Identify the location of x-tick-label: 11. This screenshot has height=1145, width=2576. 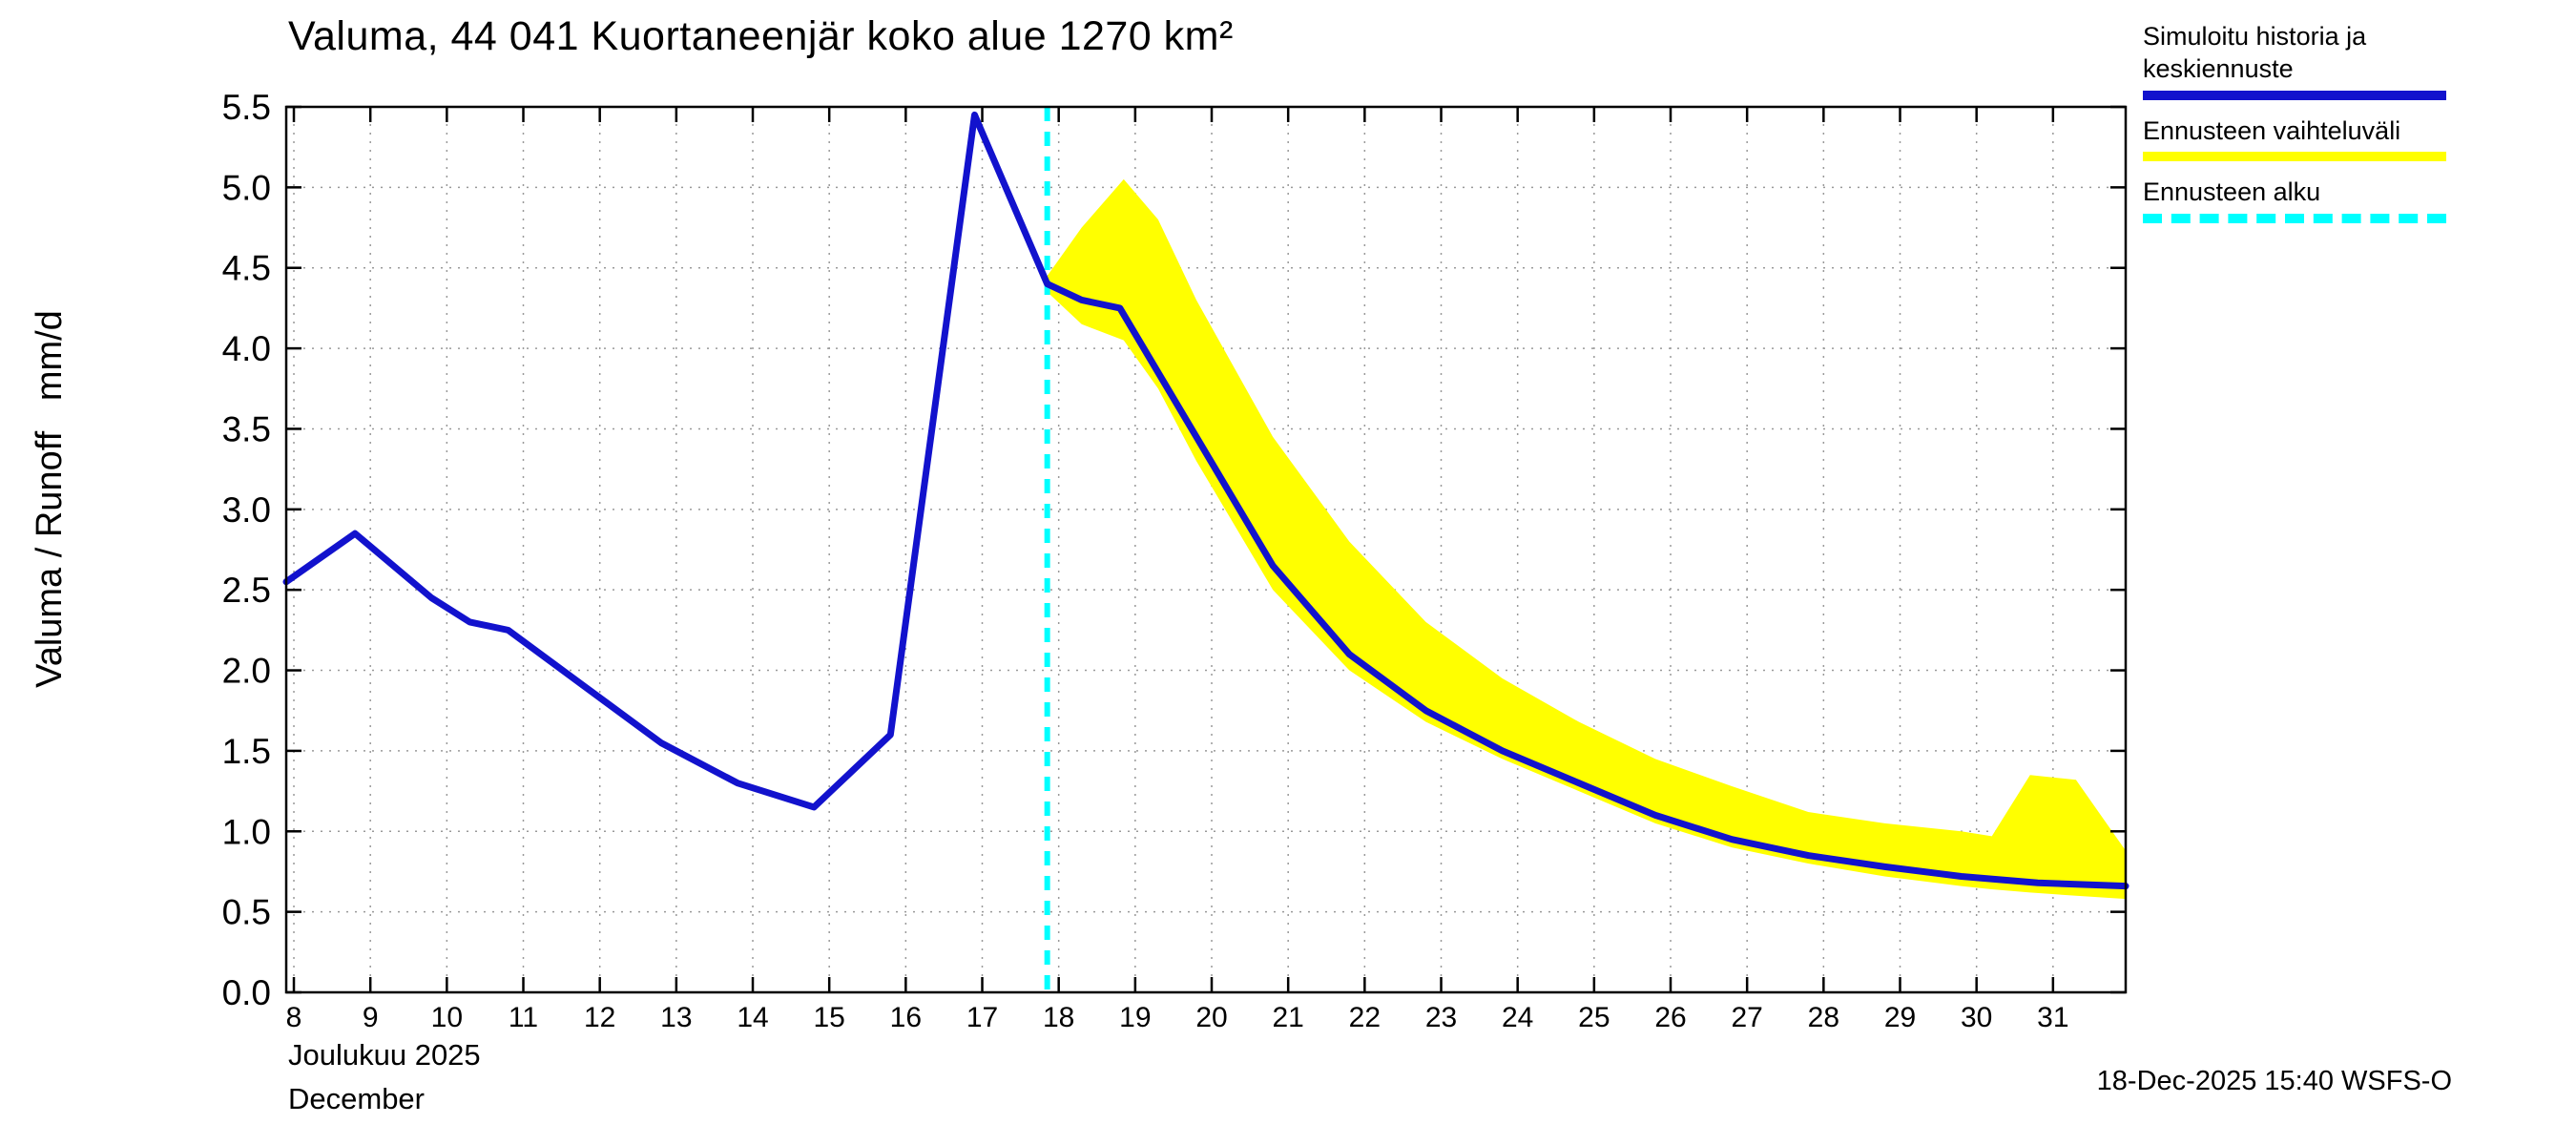
(523, 1018).